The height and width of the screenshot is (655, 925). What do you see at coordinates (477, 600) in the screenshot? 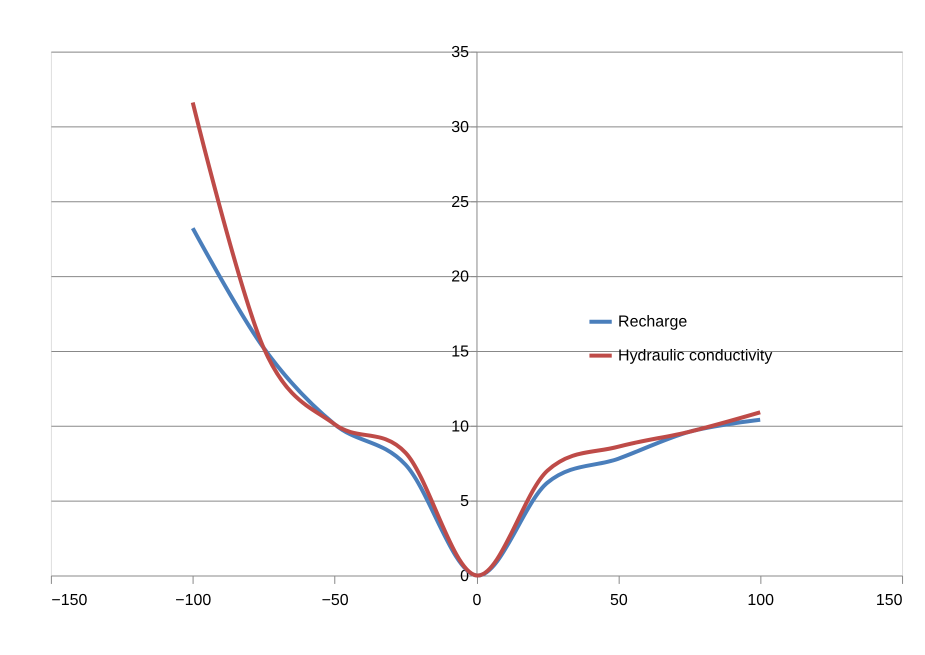
I see `x-tick-label: 0` at bounding box center [477, 600].